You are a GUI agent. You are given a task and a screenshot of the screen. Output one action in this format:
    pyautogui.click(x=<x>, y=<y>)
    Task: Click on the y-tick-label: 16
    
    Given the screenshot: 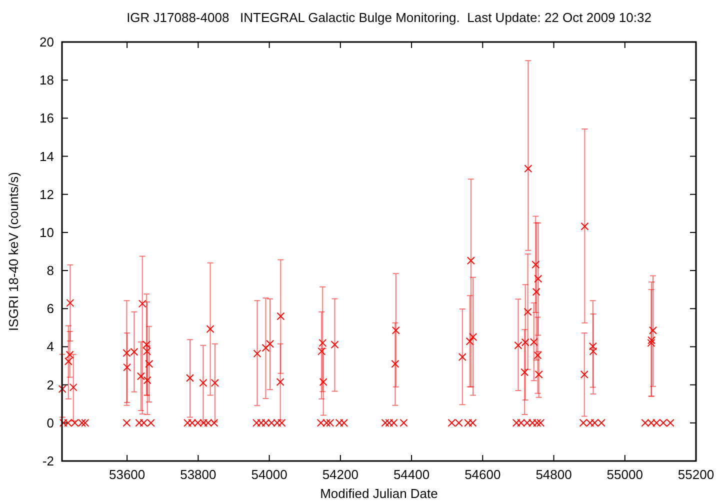 What is the action you would take?
    pyautogui.click(x=47, y=118)
    